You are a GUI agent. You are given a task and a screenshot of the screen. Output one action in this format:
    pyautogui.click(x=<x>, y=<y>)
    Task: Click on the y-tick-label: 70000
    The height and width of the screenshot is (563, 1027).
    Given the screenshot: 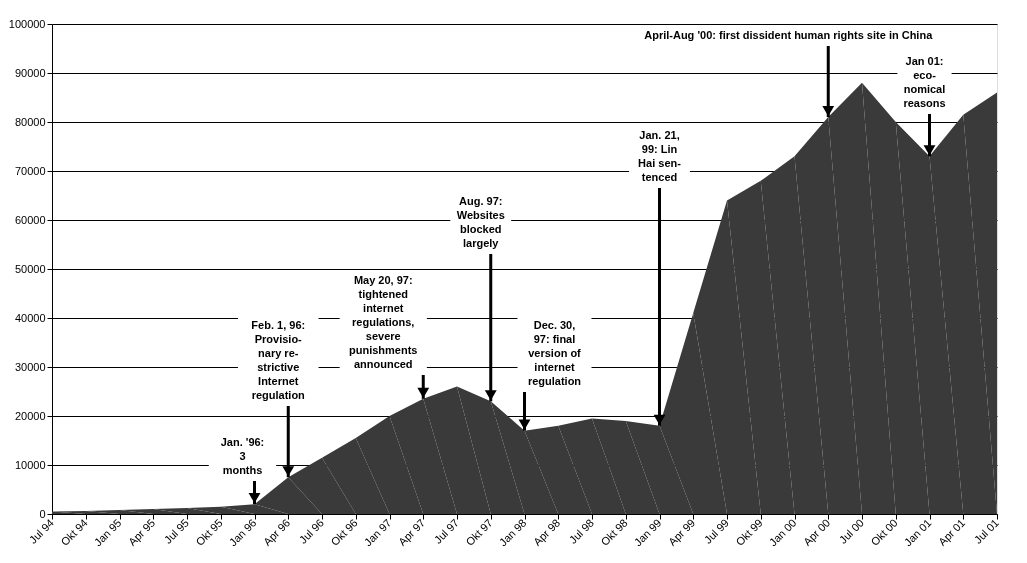 What is the action you would take?
    pyautogui.click(x=30, y=170)
    